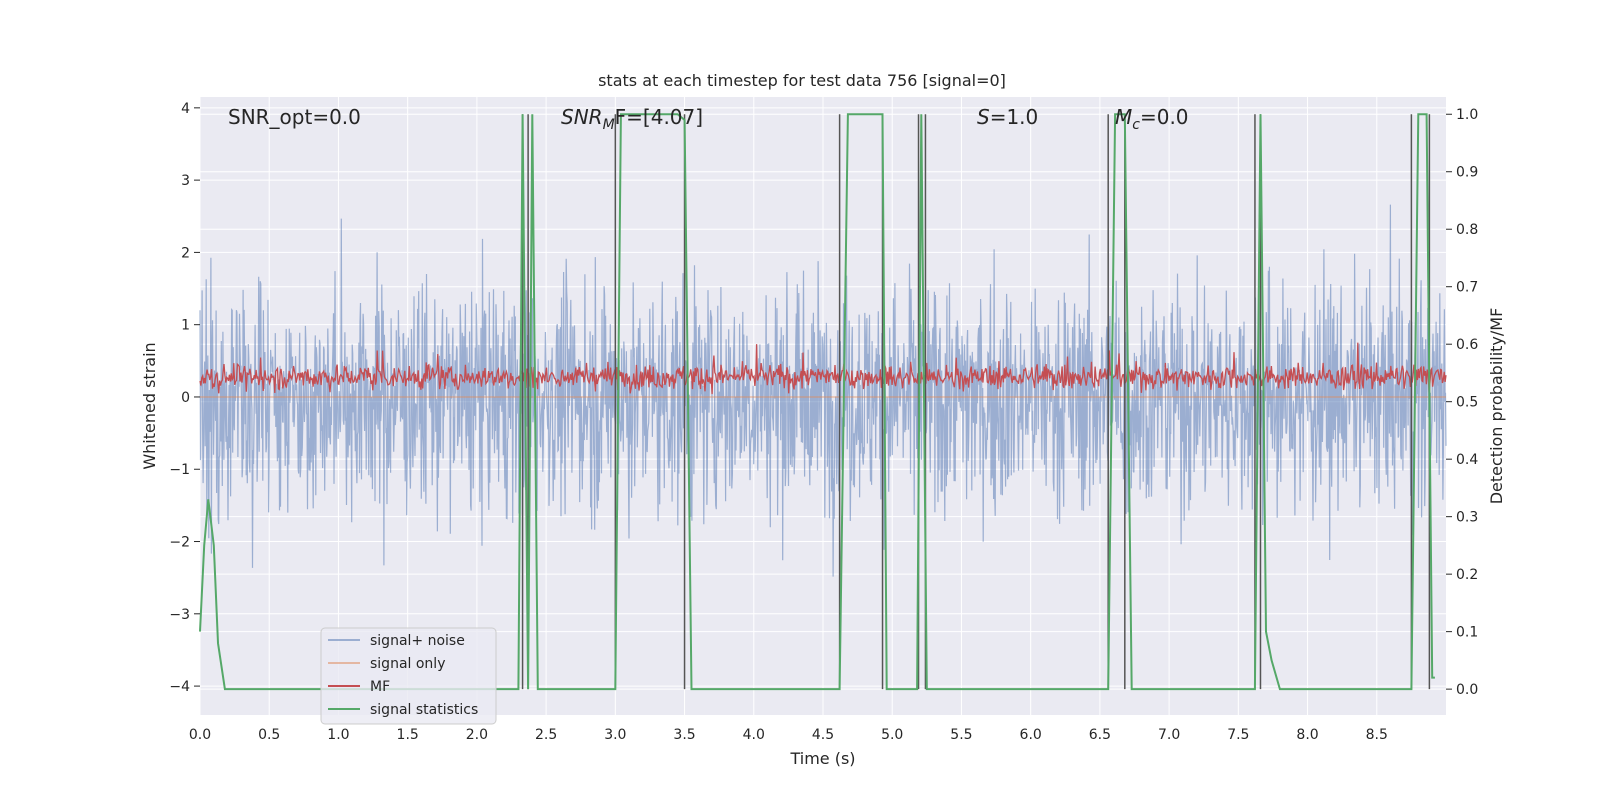  Describe the element at coordinates (1467, 518) in the screenshot. I see `y2-tick-label: 0.3` at that location.